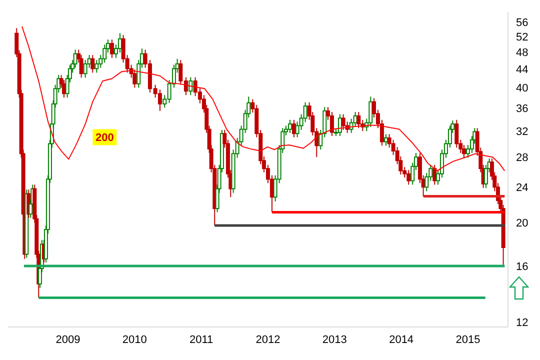 The image size is (540, 360). I want to click on x-tick-label: 2015, so click(468, 340).